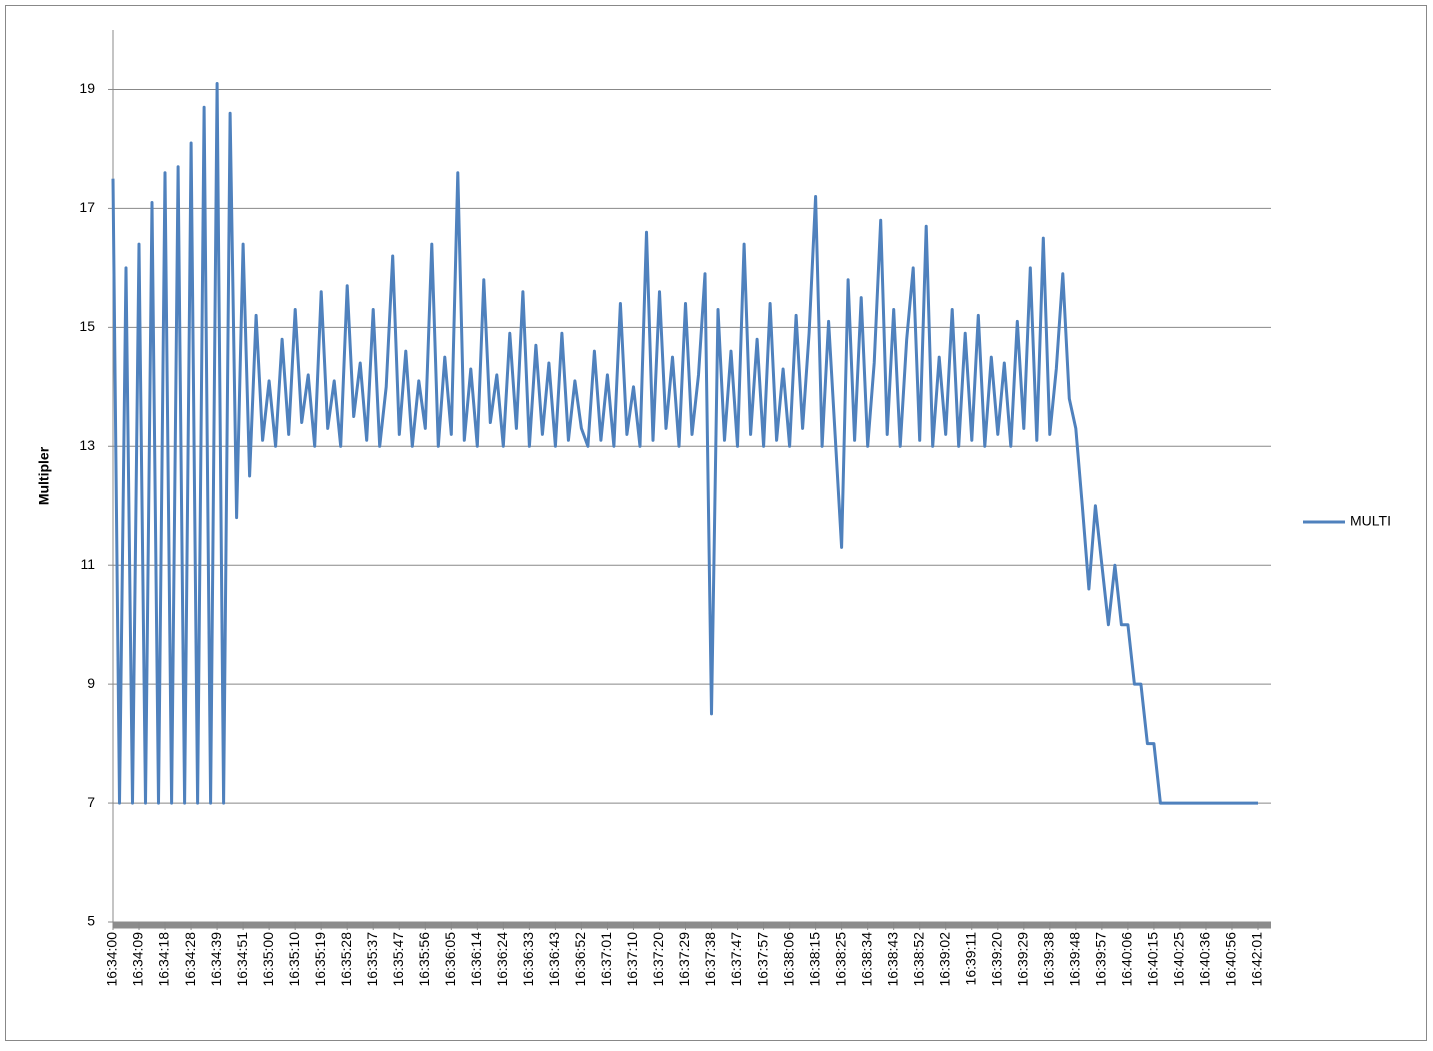  Describe the element at coordinates (112, 959) in the screenshot. I see `x-tick-label: 16:34:00` at that location.